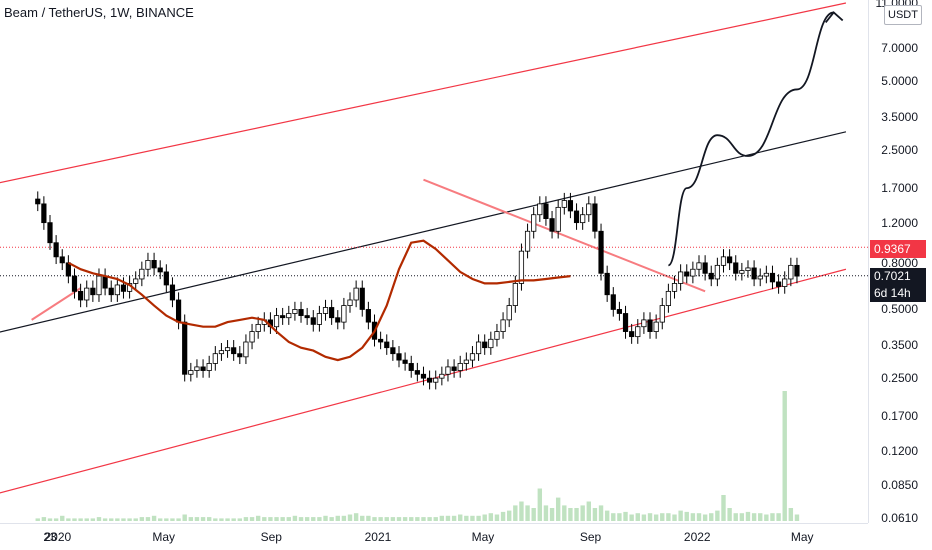 The image size is (932, 550). I want to click on time-axis, so click(434, 536).